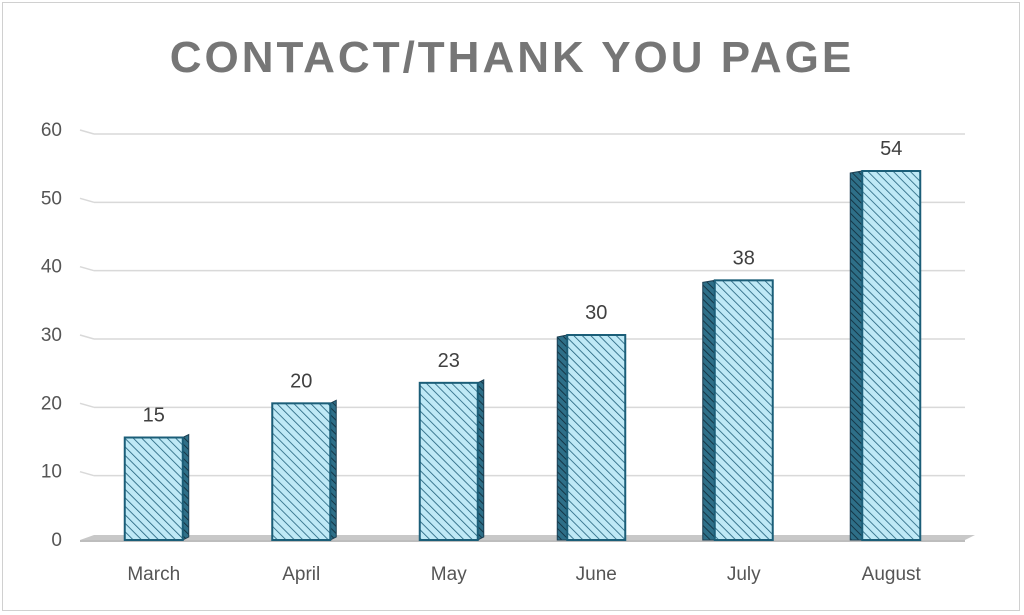 The height and width of the screenshot is (615, 1024). What do you see at coordinates (51, 130) in the screenshot?
I see `y-tick-label: 60` at bounding box center [51, 130].